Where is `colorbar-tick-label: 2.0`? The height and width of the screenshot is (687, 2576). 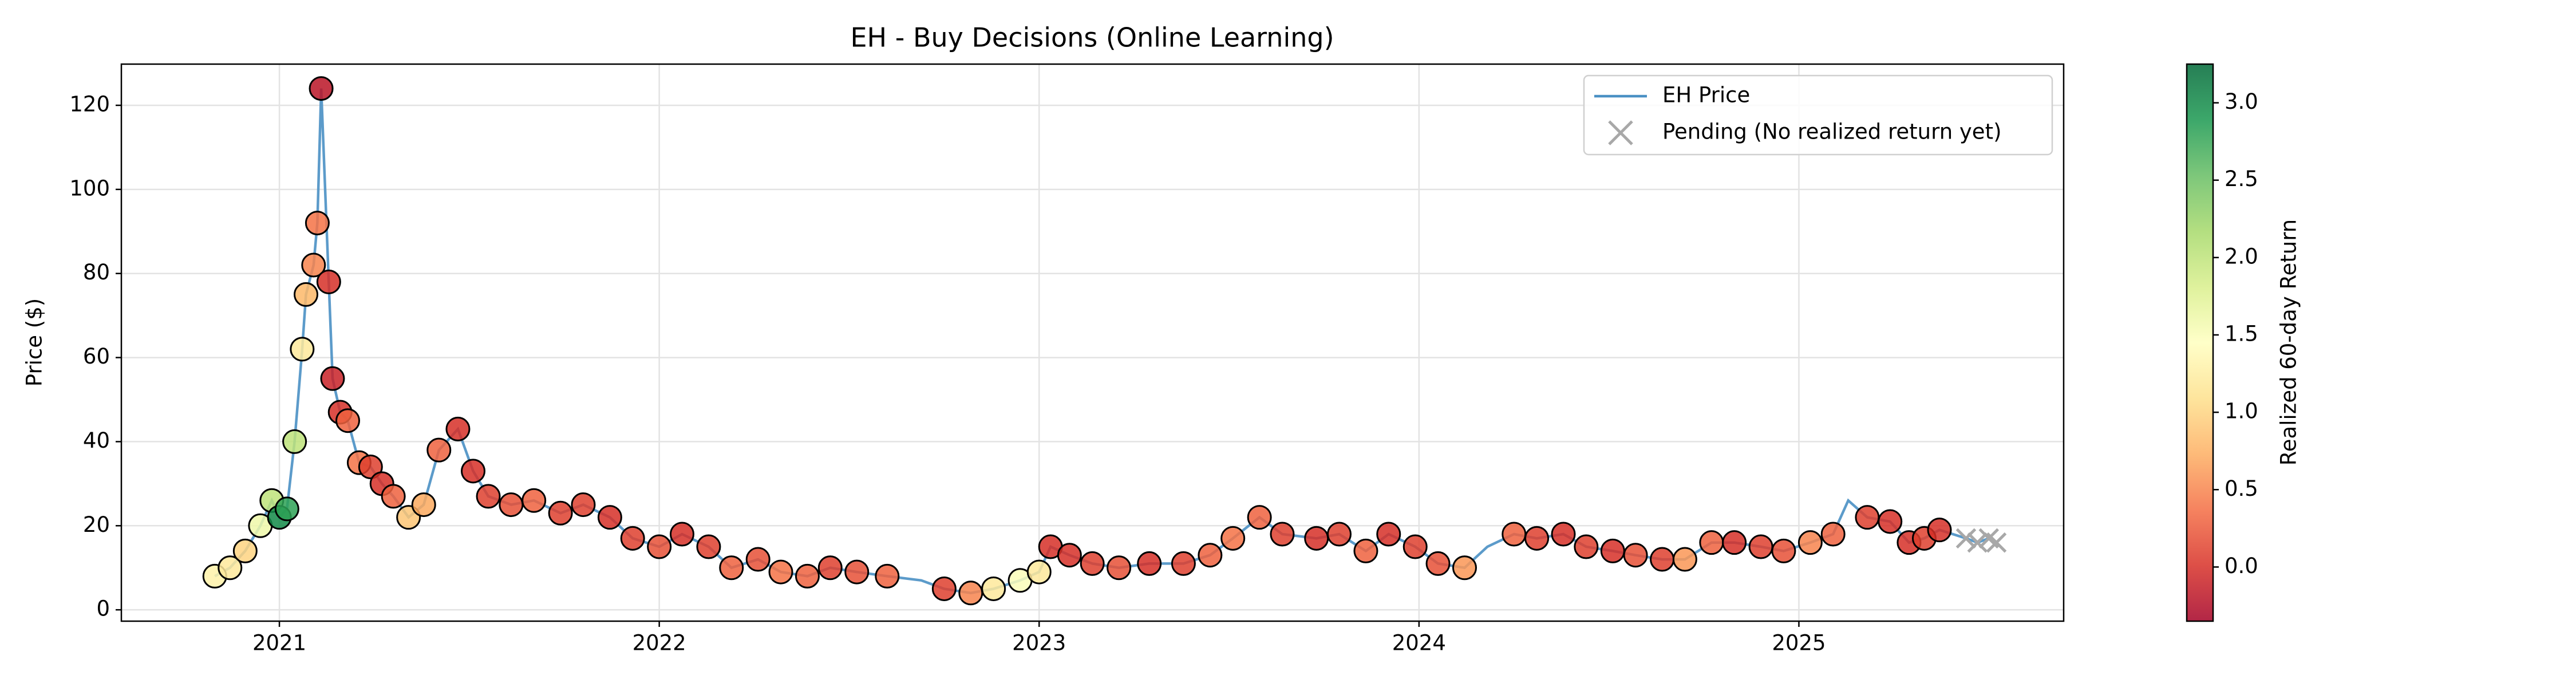 colorbar-tick-label: 2.0 is located at coordinates (2241, 256).